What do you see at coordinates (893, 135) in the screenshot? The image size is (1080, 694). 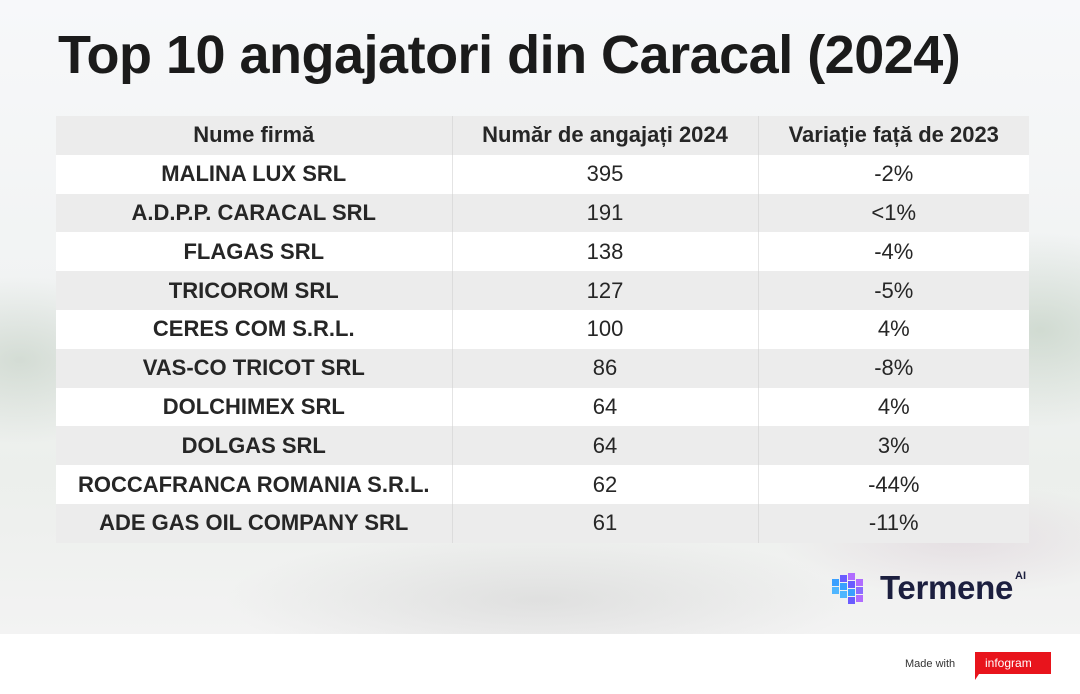 I see `column-header-variation: Variație față de 2023` at bounding box center [893, 135].